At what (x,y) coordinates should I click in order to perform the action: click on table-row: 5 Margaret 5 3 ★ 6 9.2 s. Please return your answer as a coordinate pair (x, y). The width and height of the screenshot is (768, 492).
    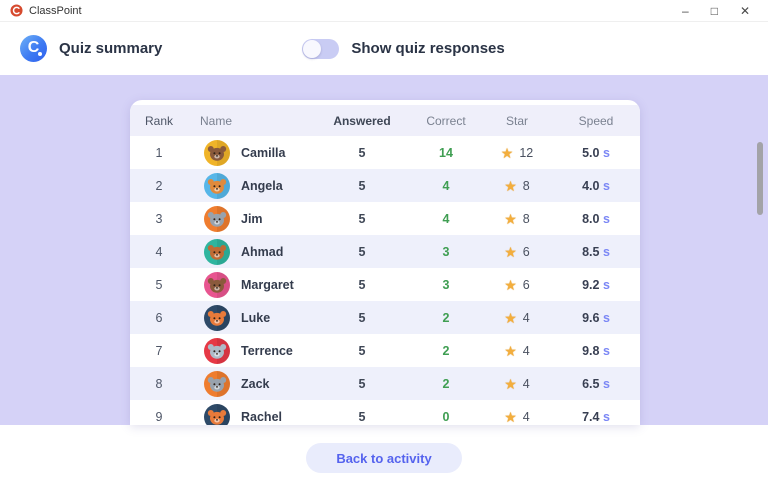
    Looking at the image, I should click on (385, 284).